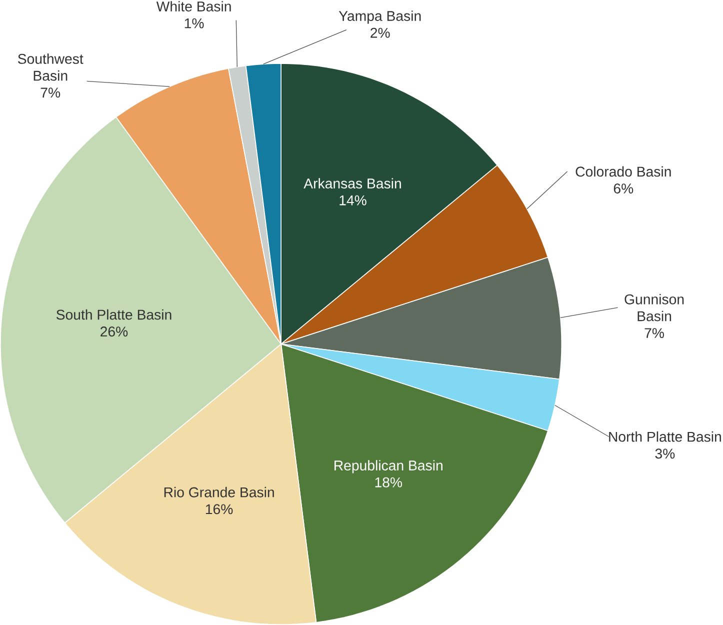 Image resolution: width=723 pixels, height=625 pixels. What do you see at coordinates (388, 467) in the screenshot?
I see `slice-label: Republican Basin` at bounding box center [388, 467].